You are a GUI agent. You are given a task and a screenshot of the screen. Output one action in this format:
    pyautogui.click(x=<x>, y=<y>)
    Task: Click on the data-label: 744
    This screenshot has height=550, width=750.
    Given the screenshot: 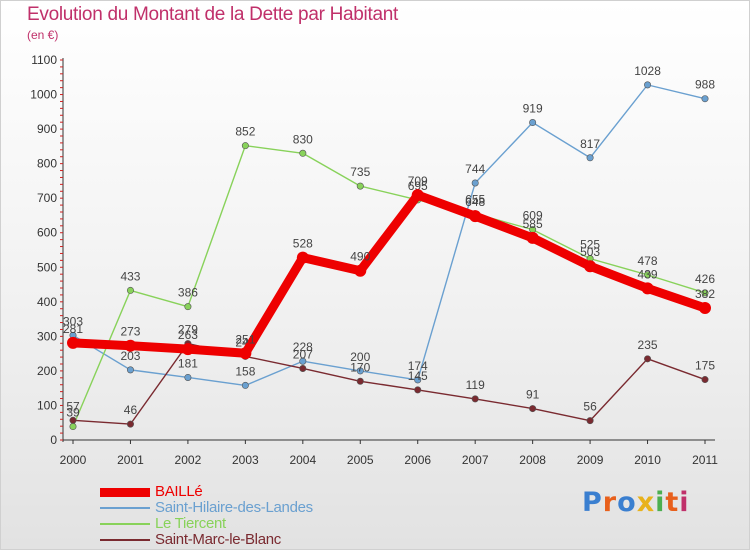 What is the action you would take?
    pyautogui.click(x=475, y=169)
    